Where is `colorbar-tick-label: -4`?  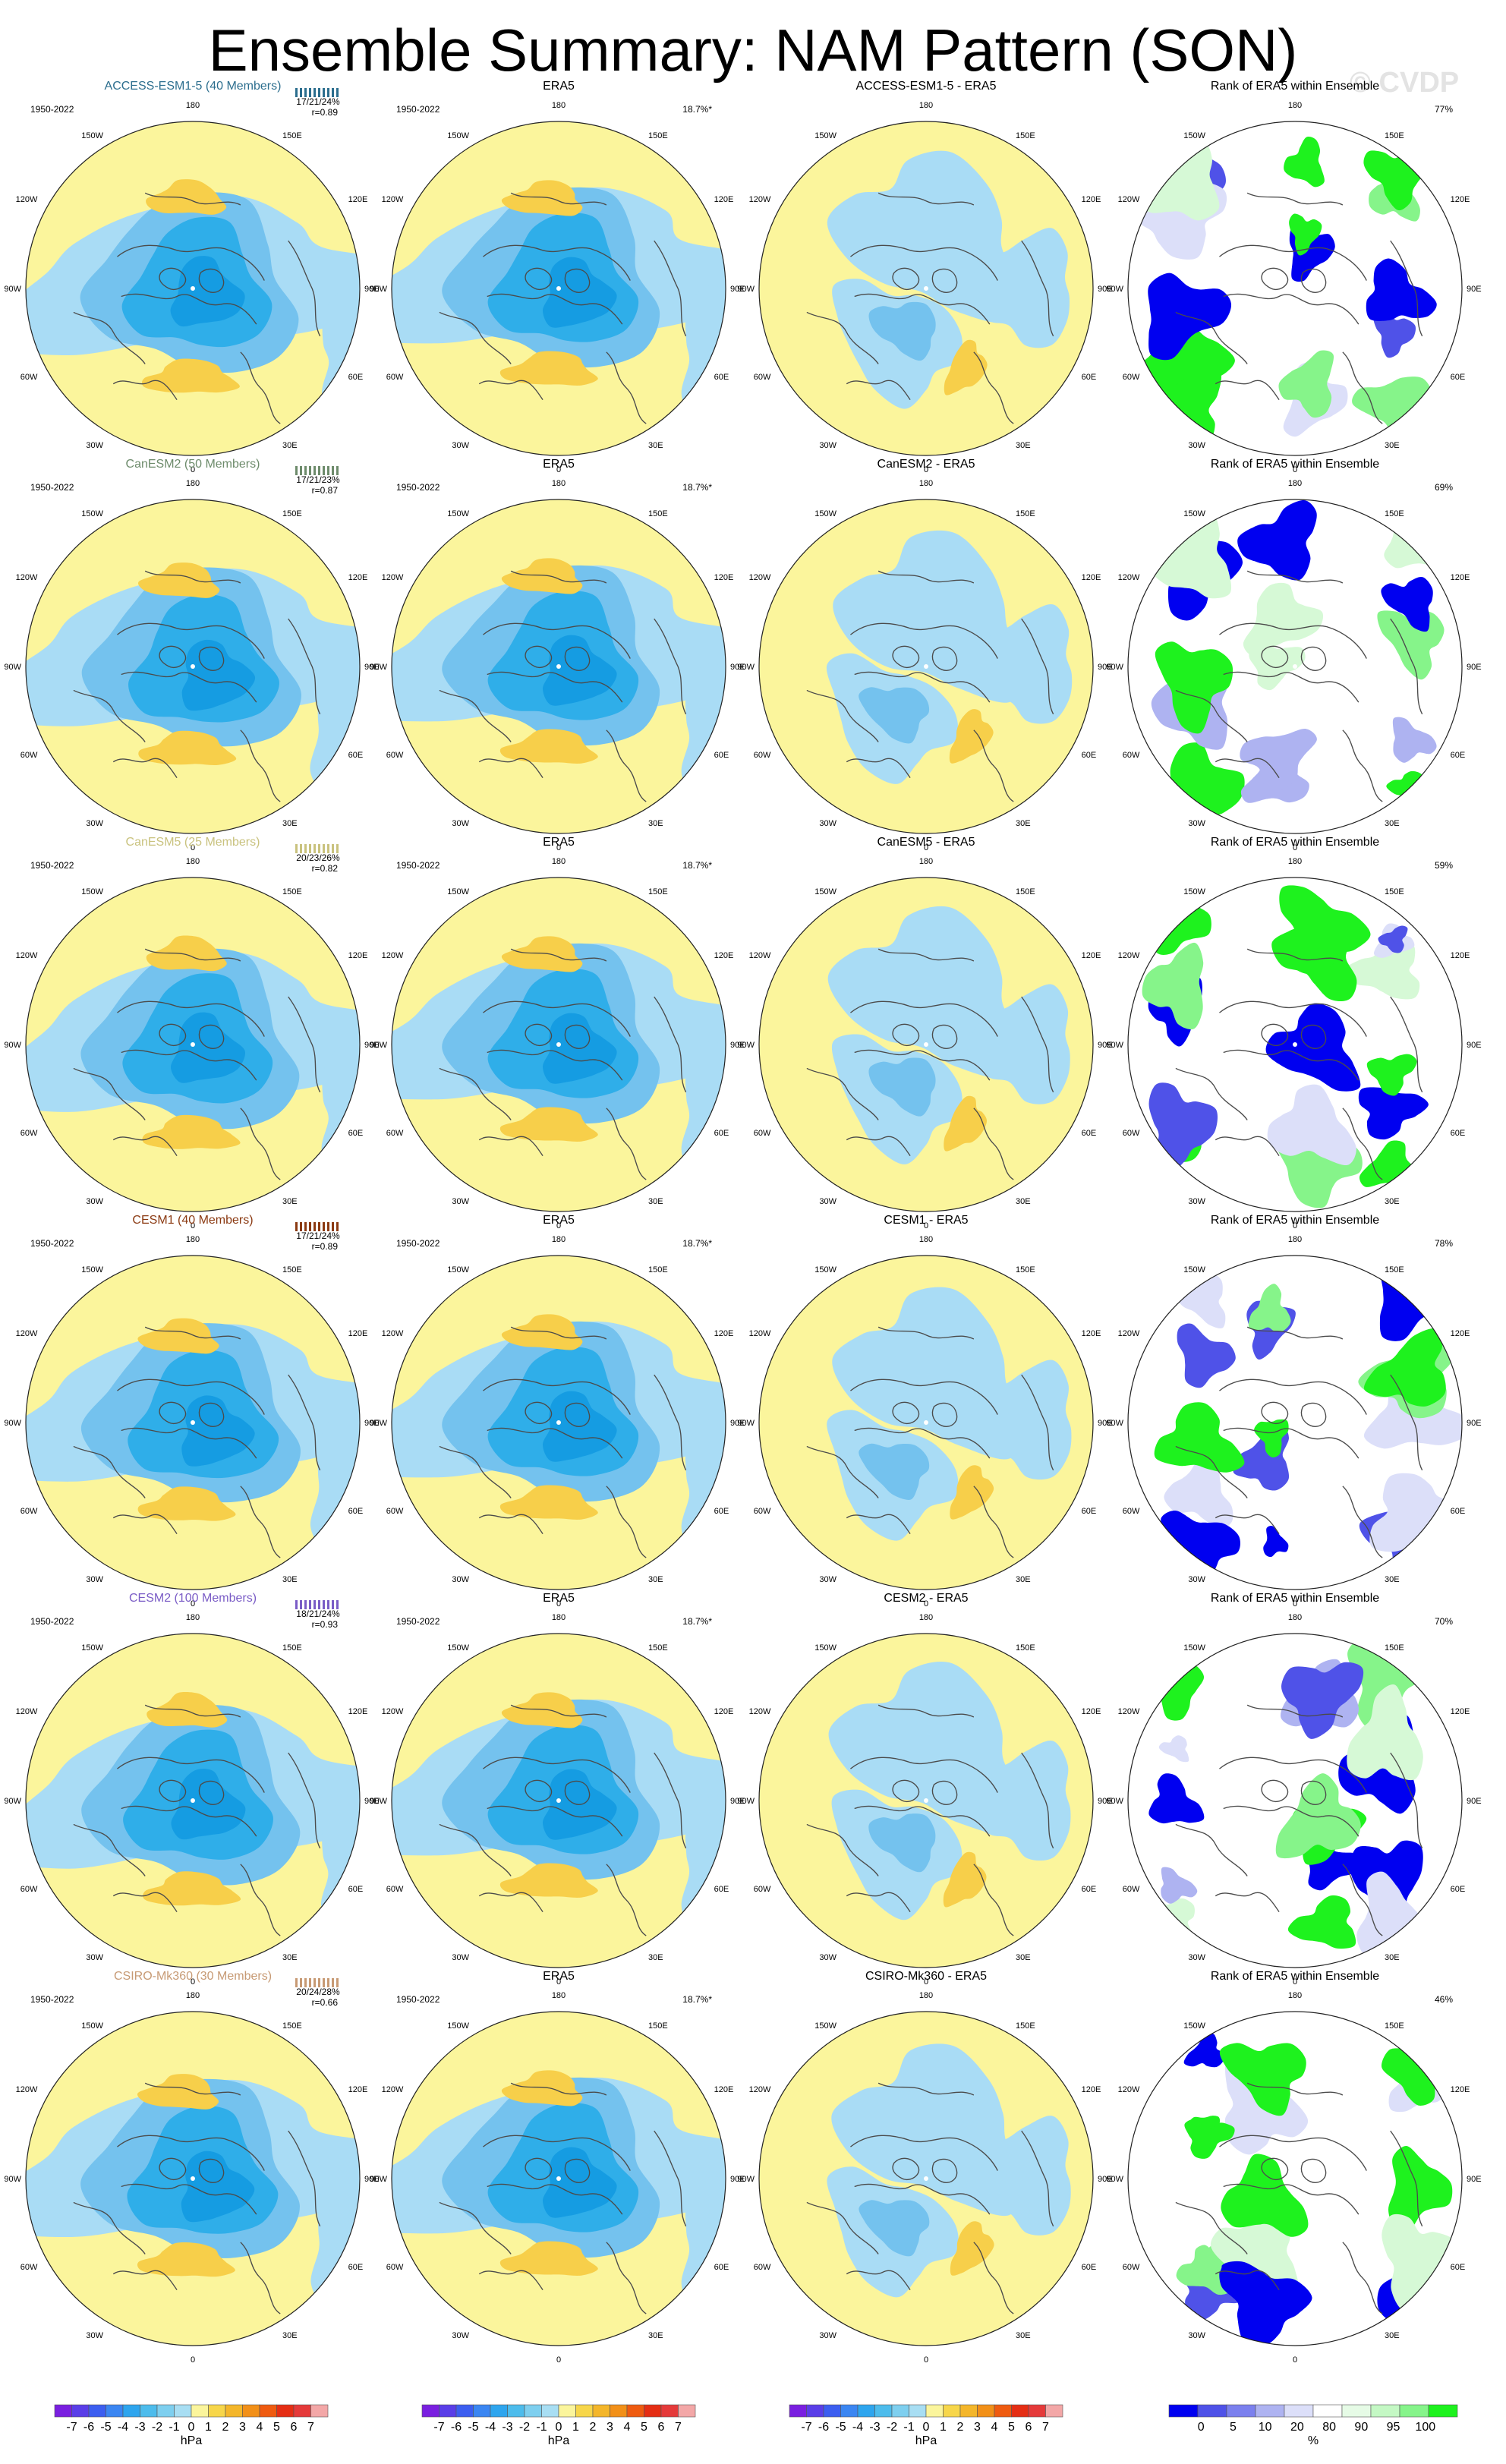 colorbar-tick-label: -4 is located at coordinates (490, 2427).